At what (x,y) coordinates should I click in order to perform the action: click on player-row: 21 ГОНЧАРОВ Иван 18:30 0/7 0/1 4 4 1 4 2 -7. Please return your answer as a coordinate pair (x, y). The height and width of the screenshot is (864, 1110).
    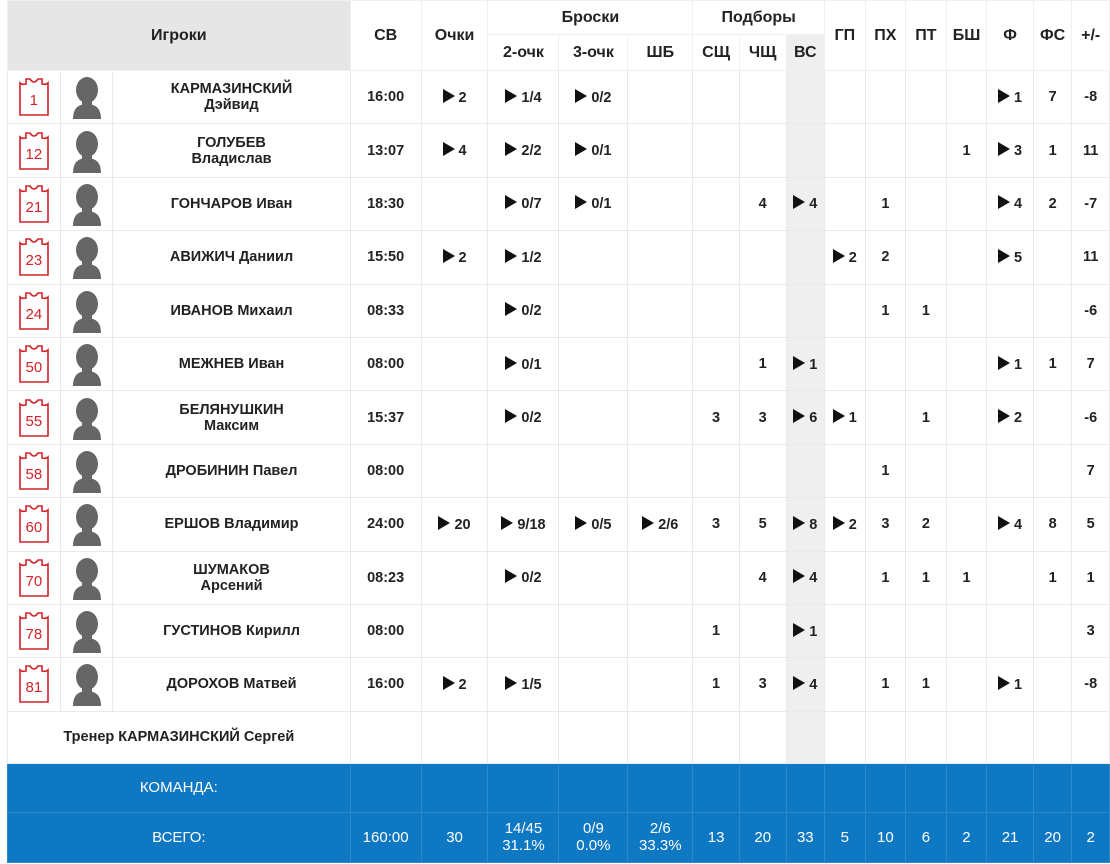
    Looking at the image, I should click on (558, 204).